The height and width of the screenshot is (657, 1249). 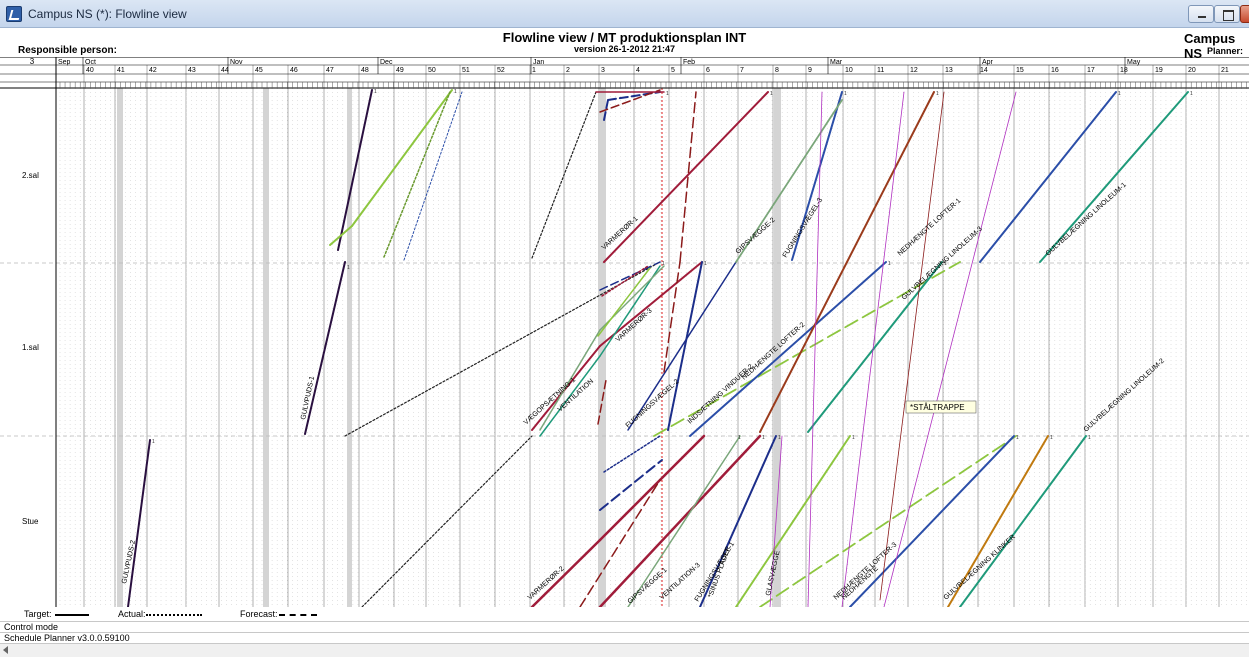 I want to click on legend-target: Target:, so click(x=38, y=614).